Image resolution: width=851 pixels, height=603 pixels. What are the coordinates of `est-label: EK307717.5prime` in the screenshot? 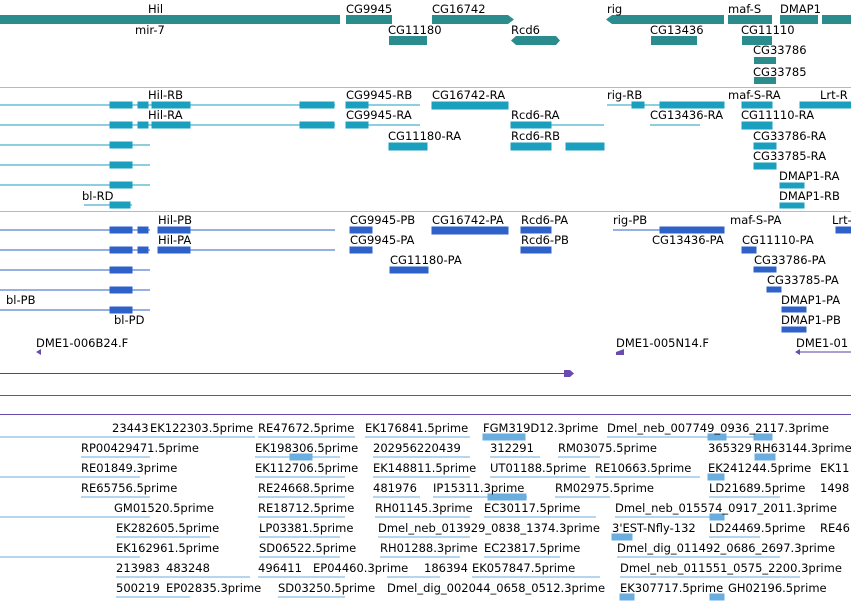 It's located at (671, 588).